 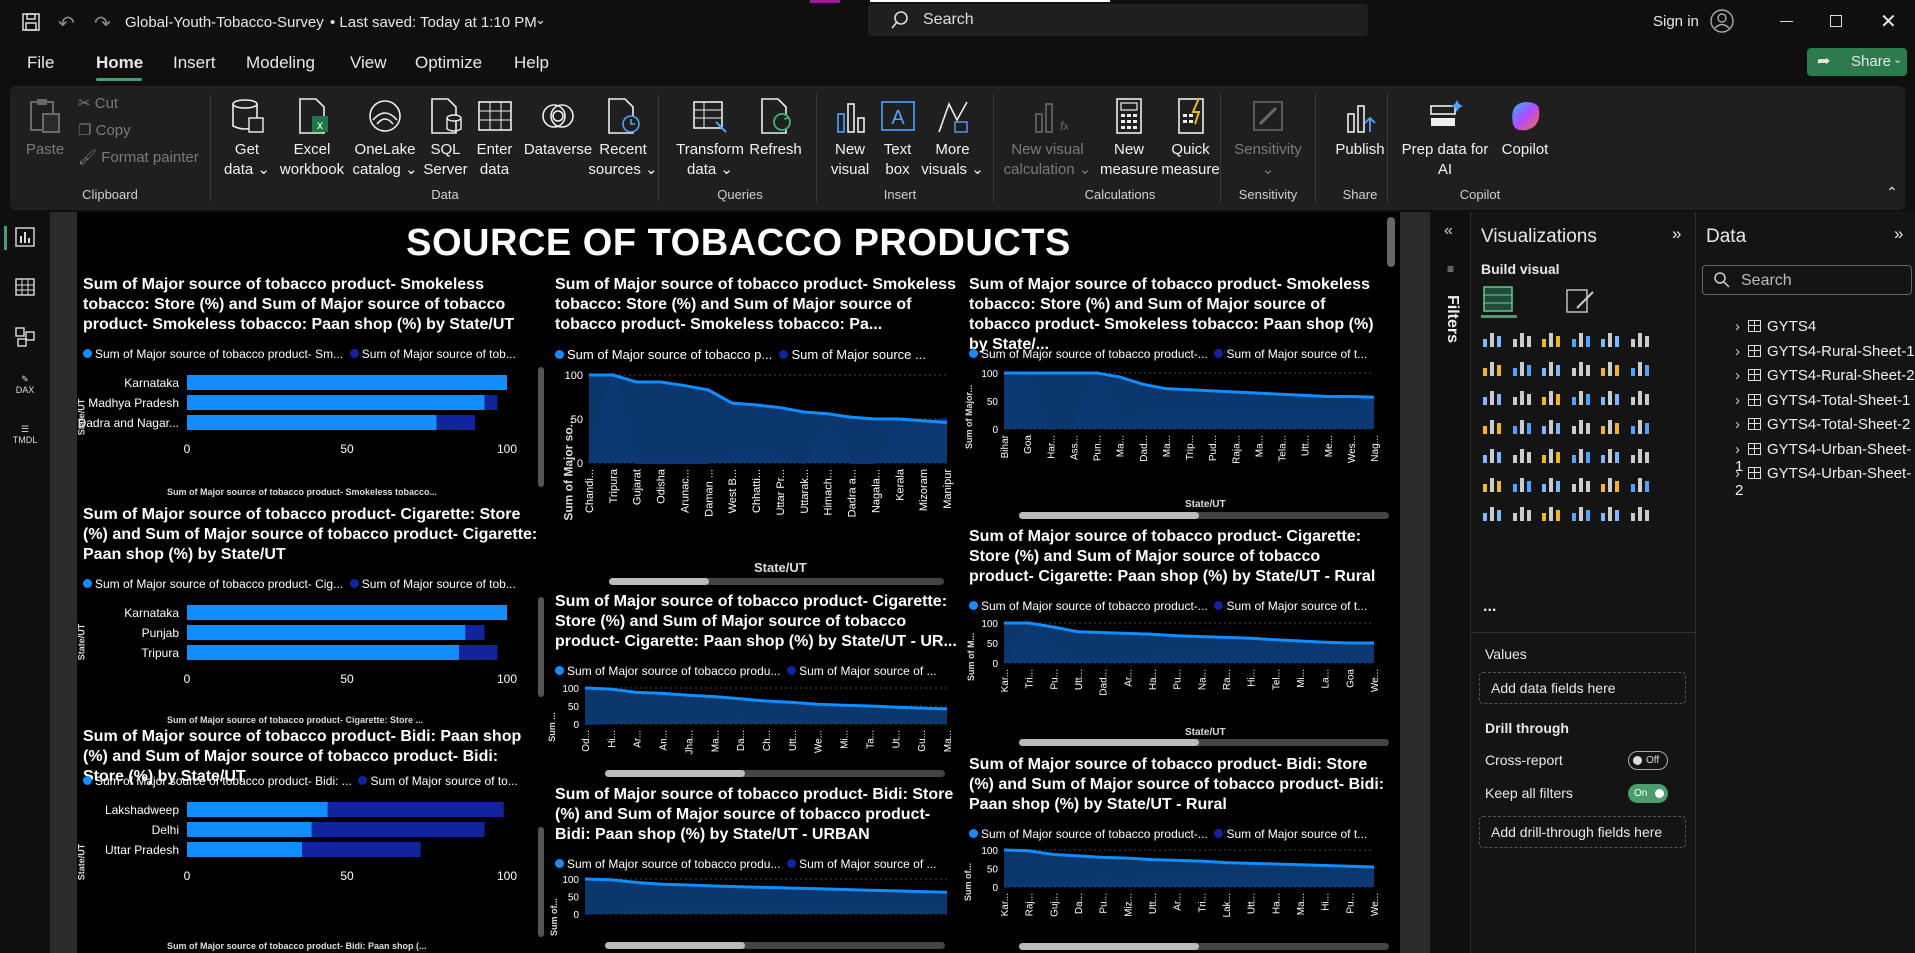 I want to click on 100-column-icon, so click(x=1641, y=339).